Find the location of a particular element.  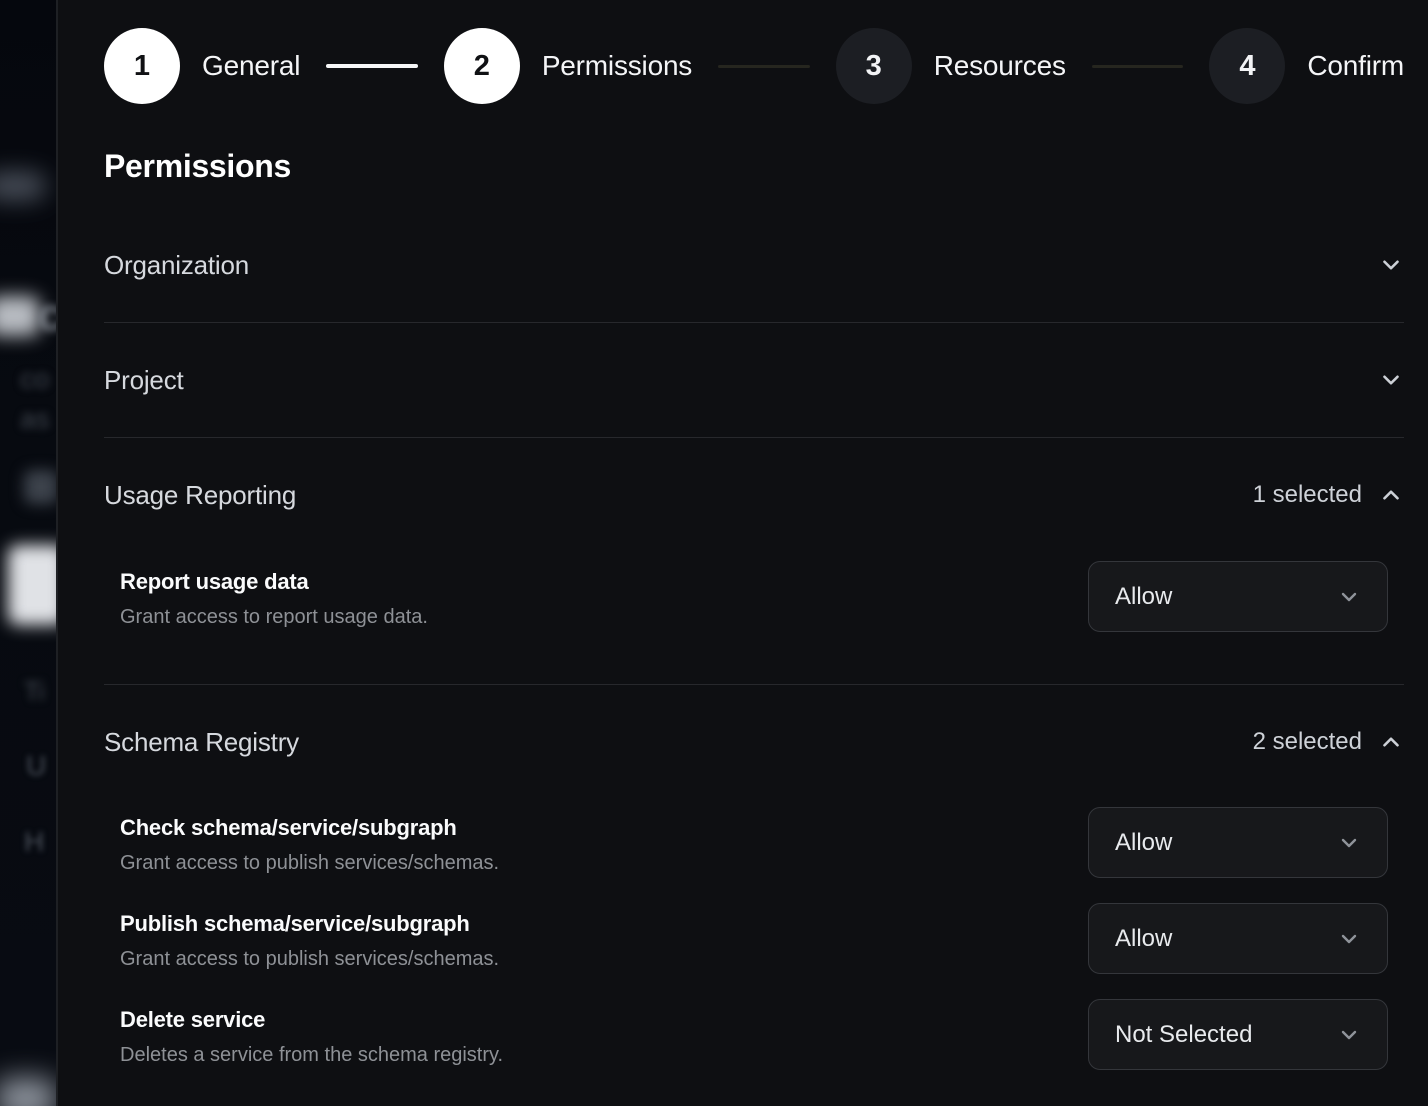

permission-title: Check schema/service/subgraph is located at coordinates (288, 827).